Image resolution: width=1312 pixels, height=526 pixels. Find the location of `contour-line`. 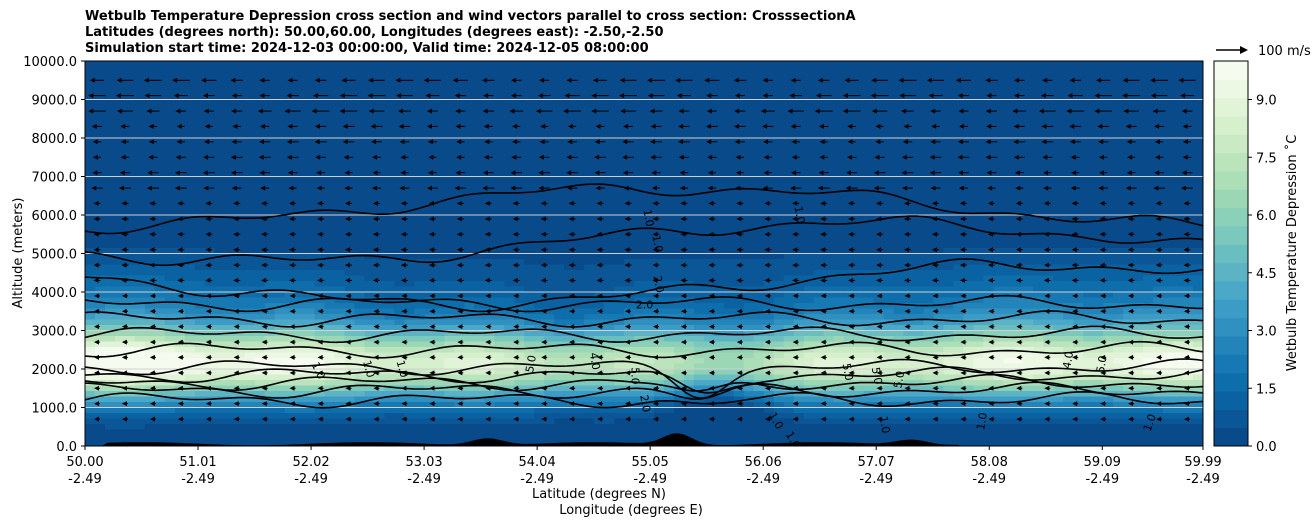

contour-line is located at coordinates (644, 319).